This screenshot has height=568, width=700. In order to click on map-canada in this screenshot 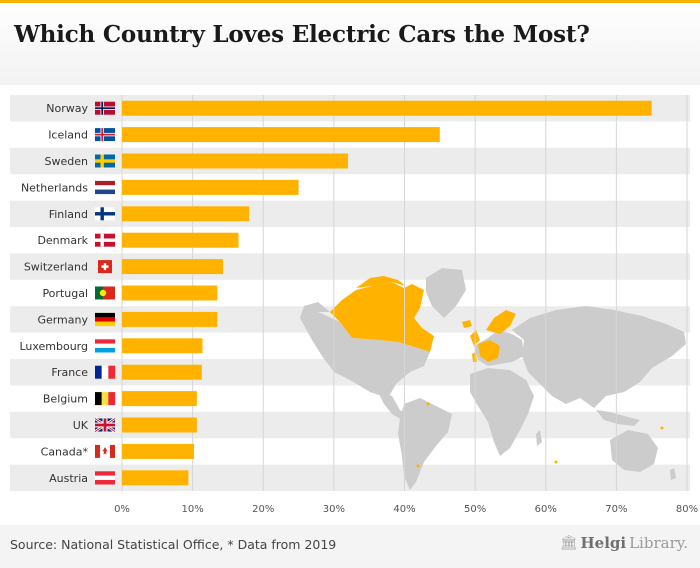, I will do `click(382, 317)`.